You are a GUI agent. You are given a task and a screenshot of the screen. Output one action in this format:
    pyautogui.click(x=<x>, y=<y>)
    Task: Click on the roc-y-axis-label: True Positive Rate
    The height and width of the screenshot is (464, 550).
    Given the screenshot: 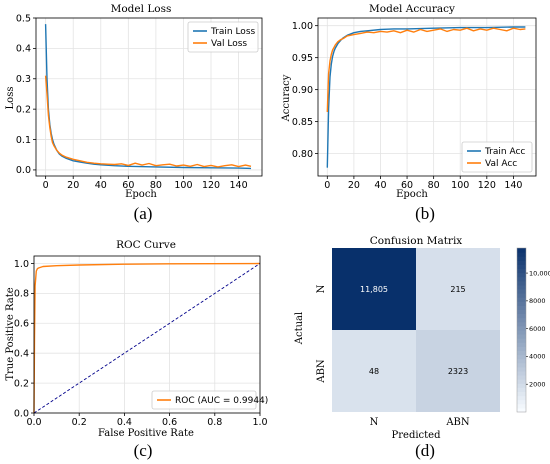 What is the action you would take?
    pyautogui.click(x=10, y=333)
    